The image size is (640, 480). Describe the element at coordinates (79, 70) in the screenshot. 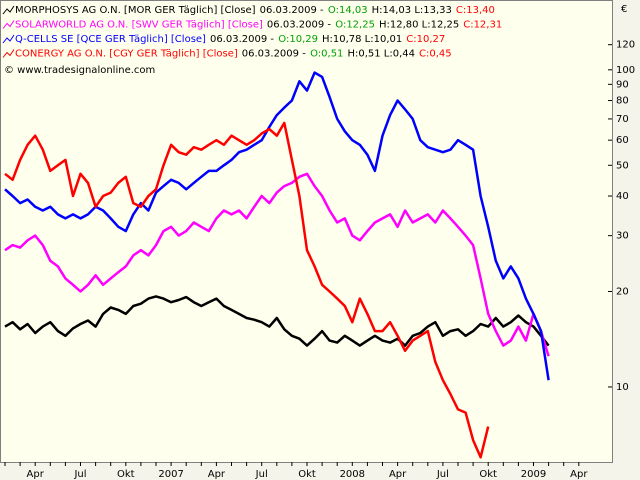

I see `copyright: © www.tradesignalonline.com` at that location.